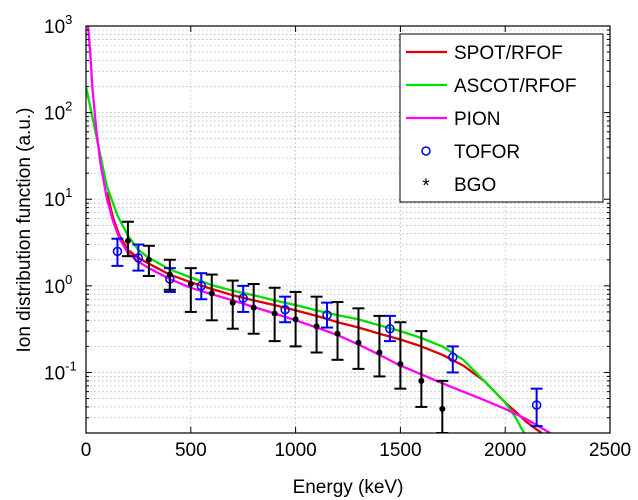 This screenshot has height=500, width=638. Describe the element at coordinates (487, 152) in the screenshot. I see `legend-label-tofor: TOFOR` at that location.